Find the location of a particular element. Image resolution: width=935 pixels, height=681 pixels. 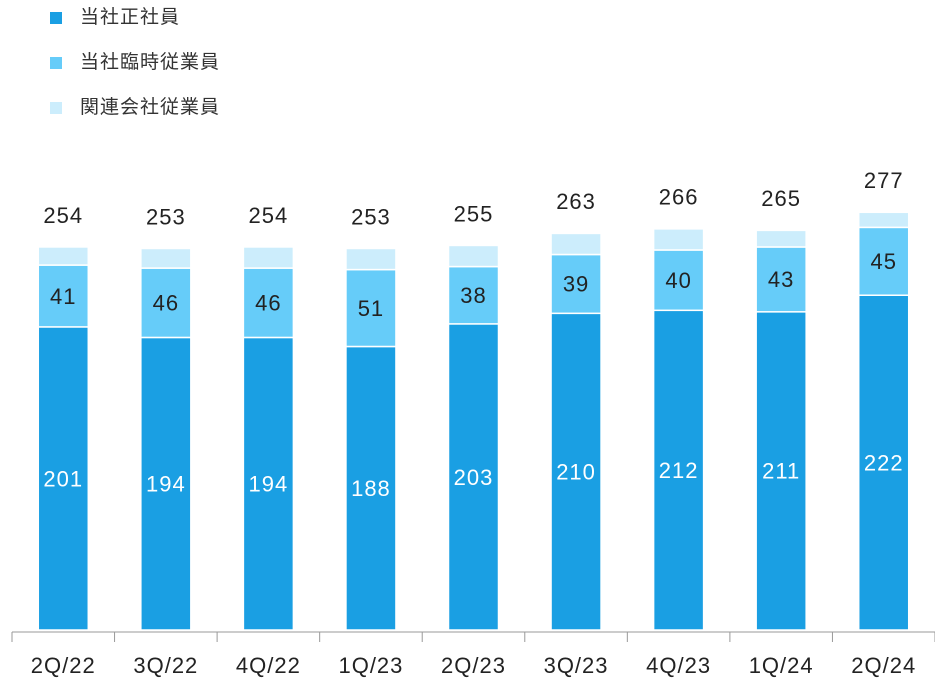

value-label: 222 is located at coordinates (884, 462).